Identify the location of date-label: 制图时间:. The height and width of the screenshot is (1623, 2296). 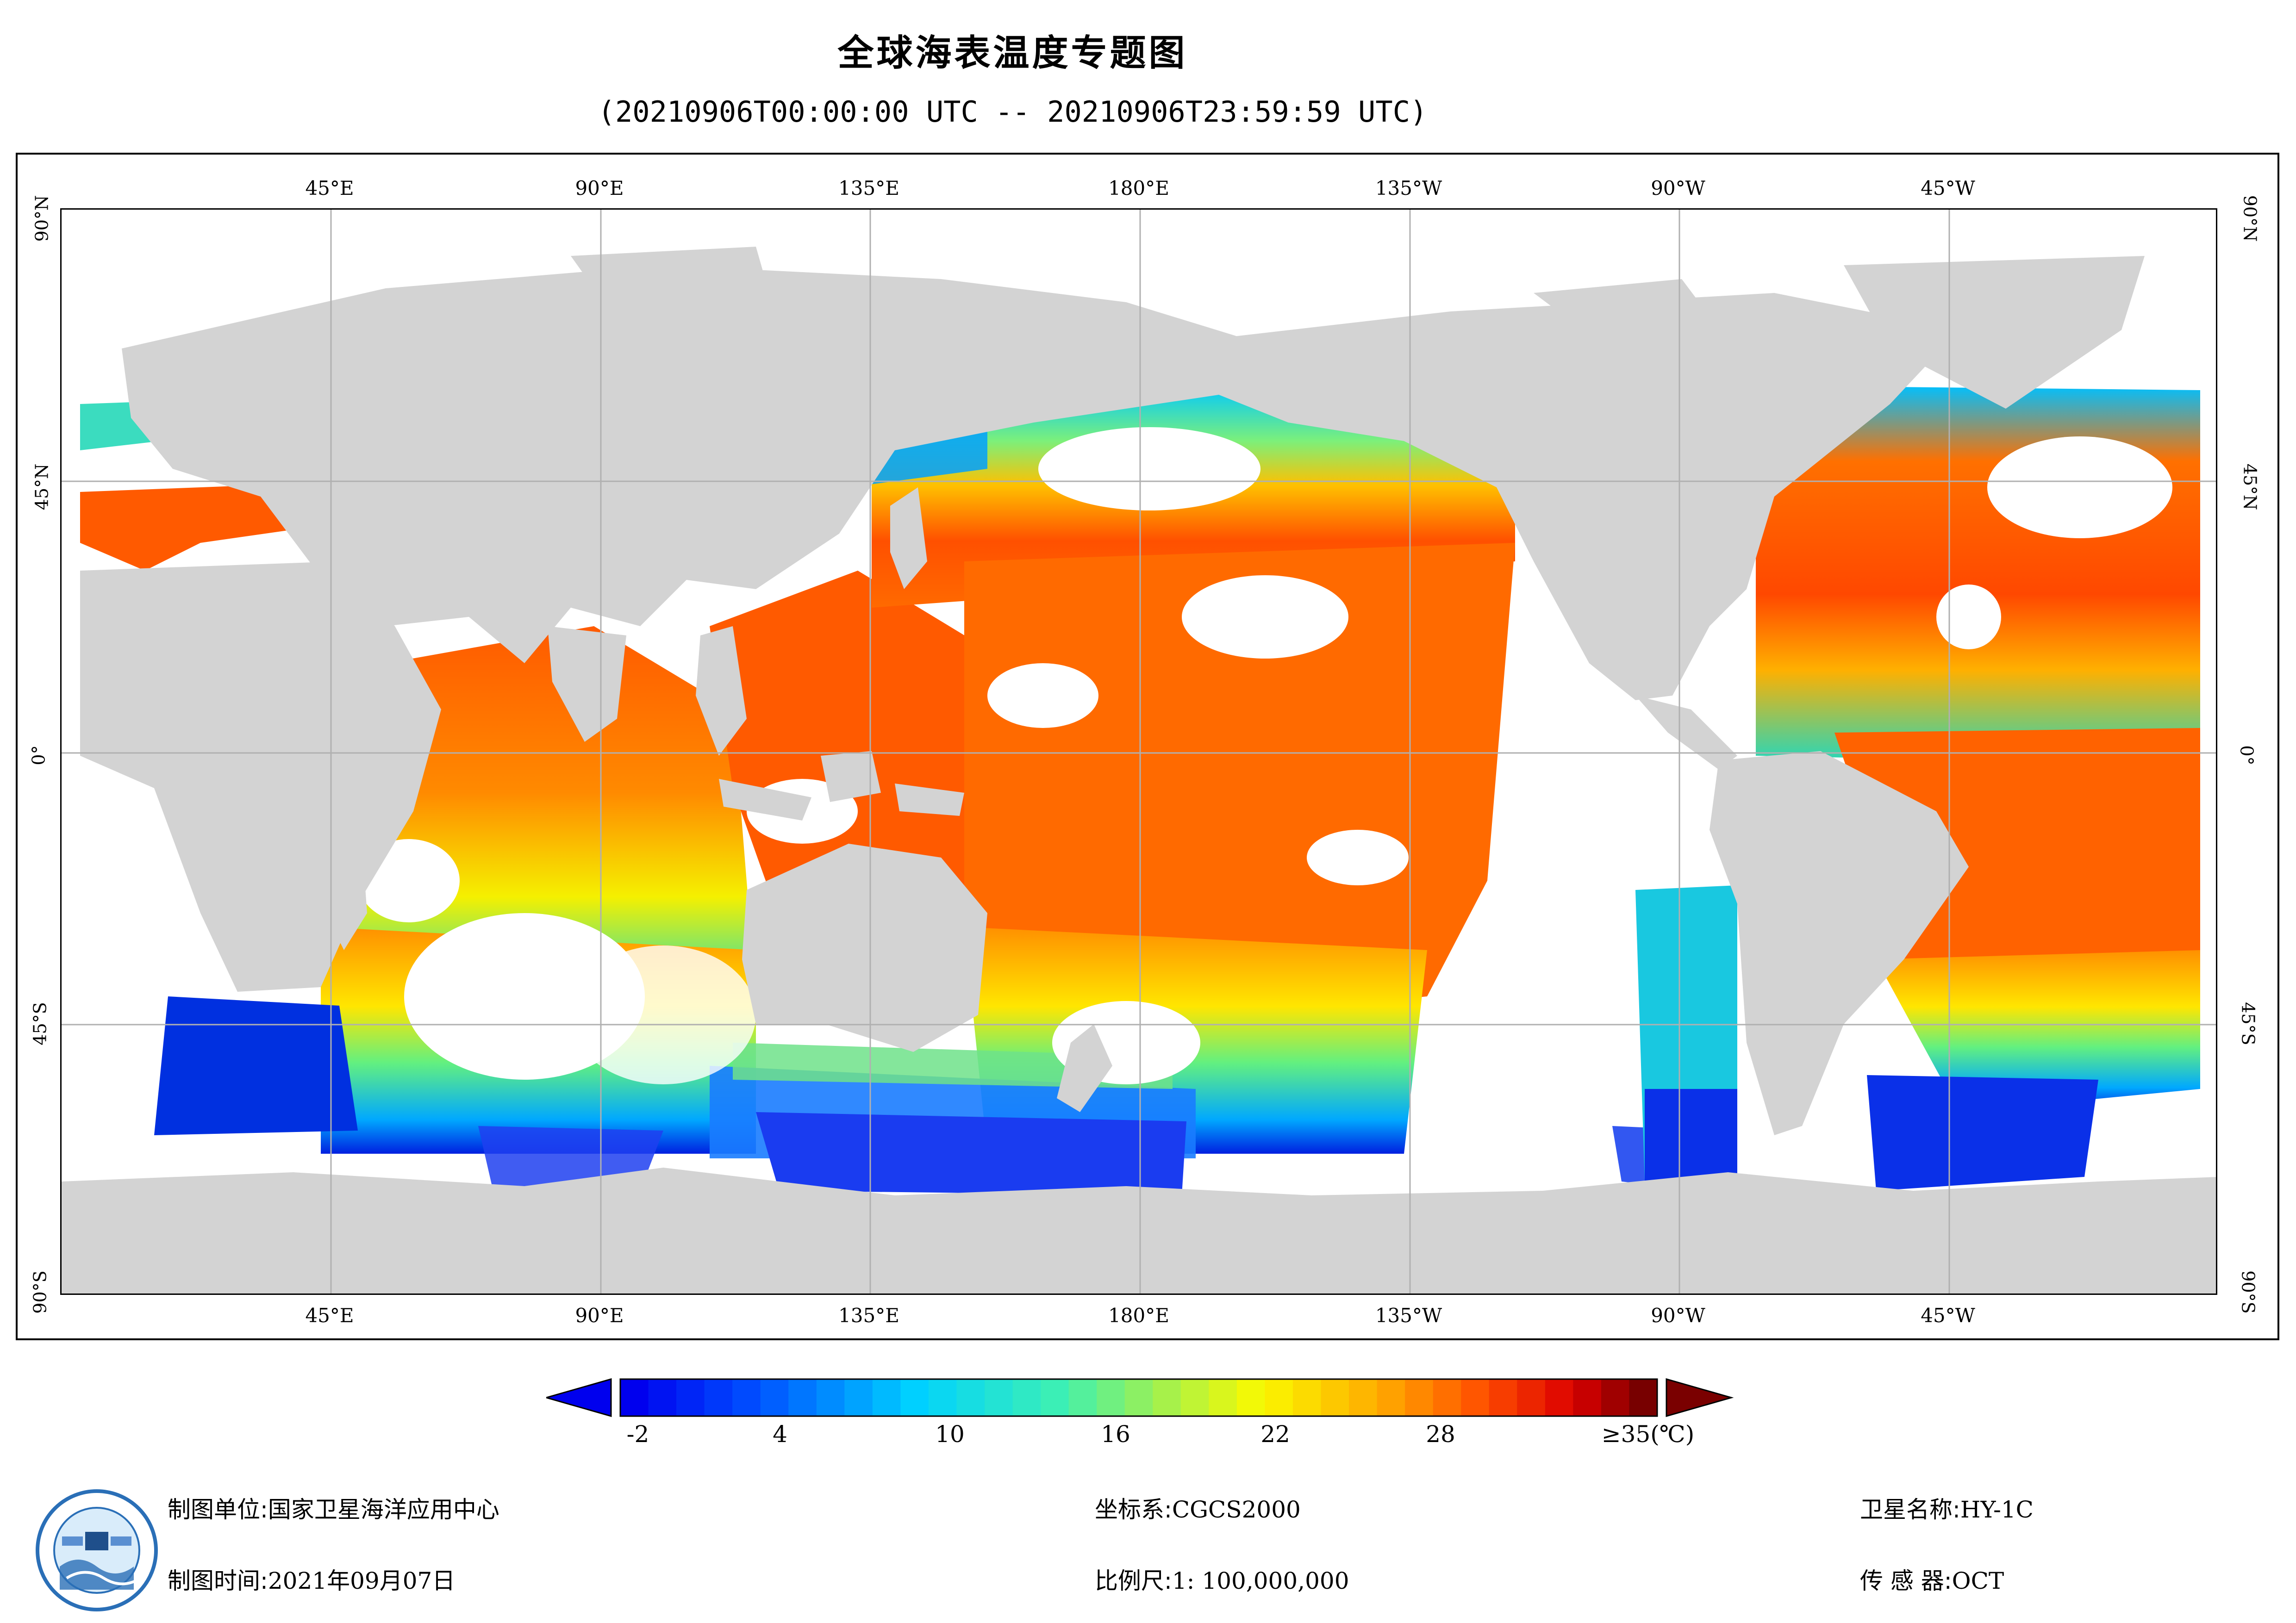
(218, 1580).